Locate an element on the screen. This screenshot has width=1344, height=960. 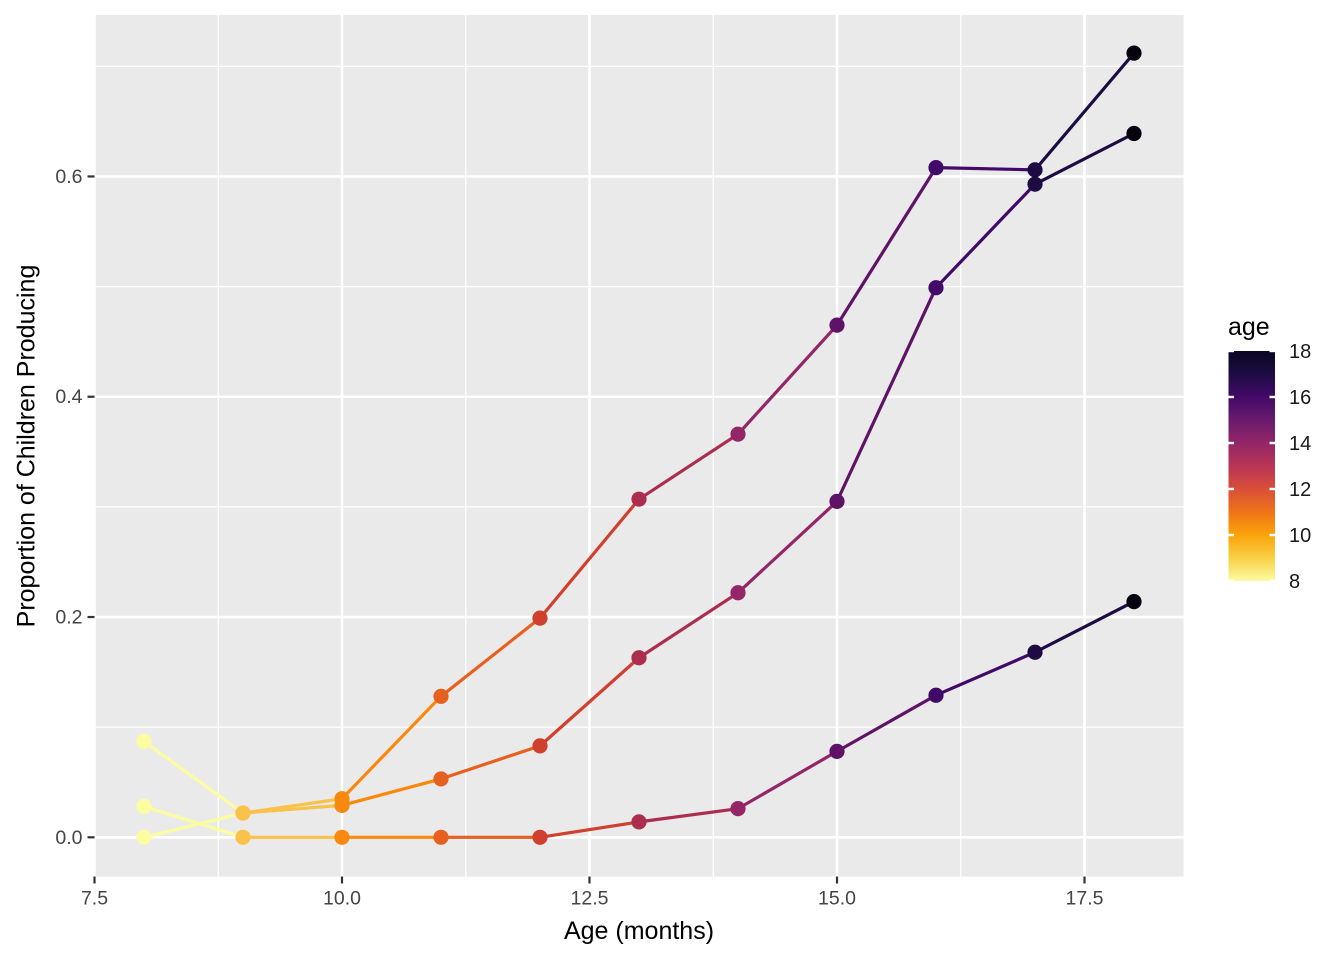
x-axis-title: Age (months) is located at coordinates (639, 931).